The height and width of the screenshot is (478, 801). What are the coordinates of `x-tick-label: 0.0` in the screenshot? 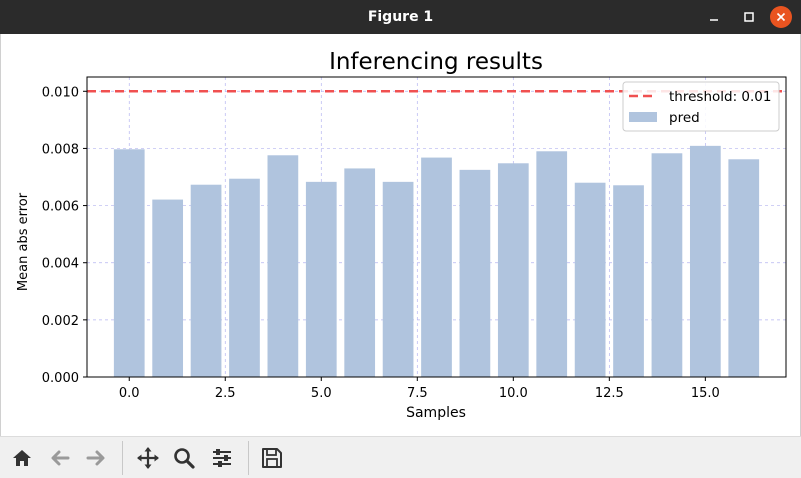 It's located at (129, 393).